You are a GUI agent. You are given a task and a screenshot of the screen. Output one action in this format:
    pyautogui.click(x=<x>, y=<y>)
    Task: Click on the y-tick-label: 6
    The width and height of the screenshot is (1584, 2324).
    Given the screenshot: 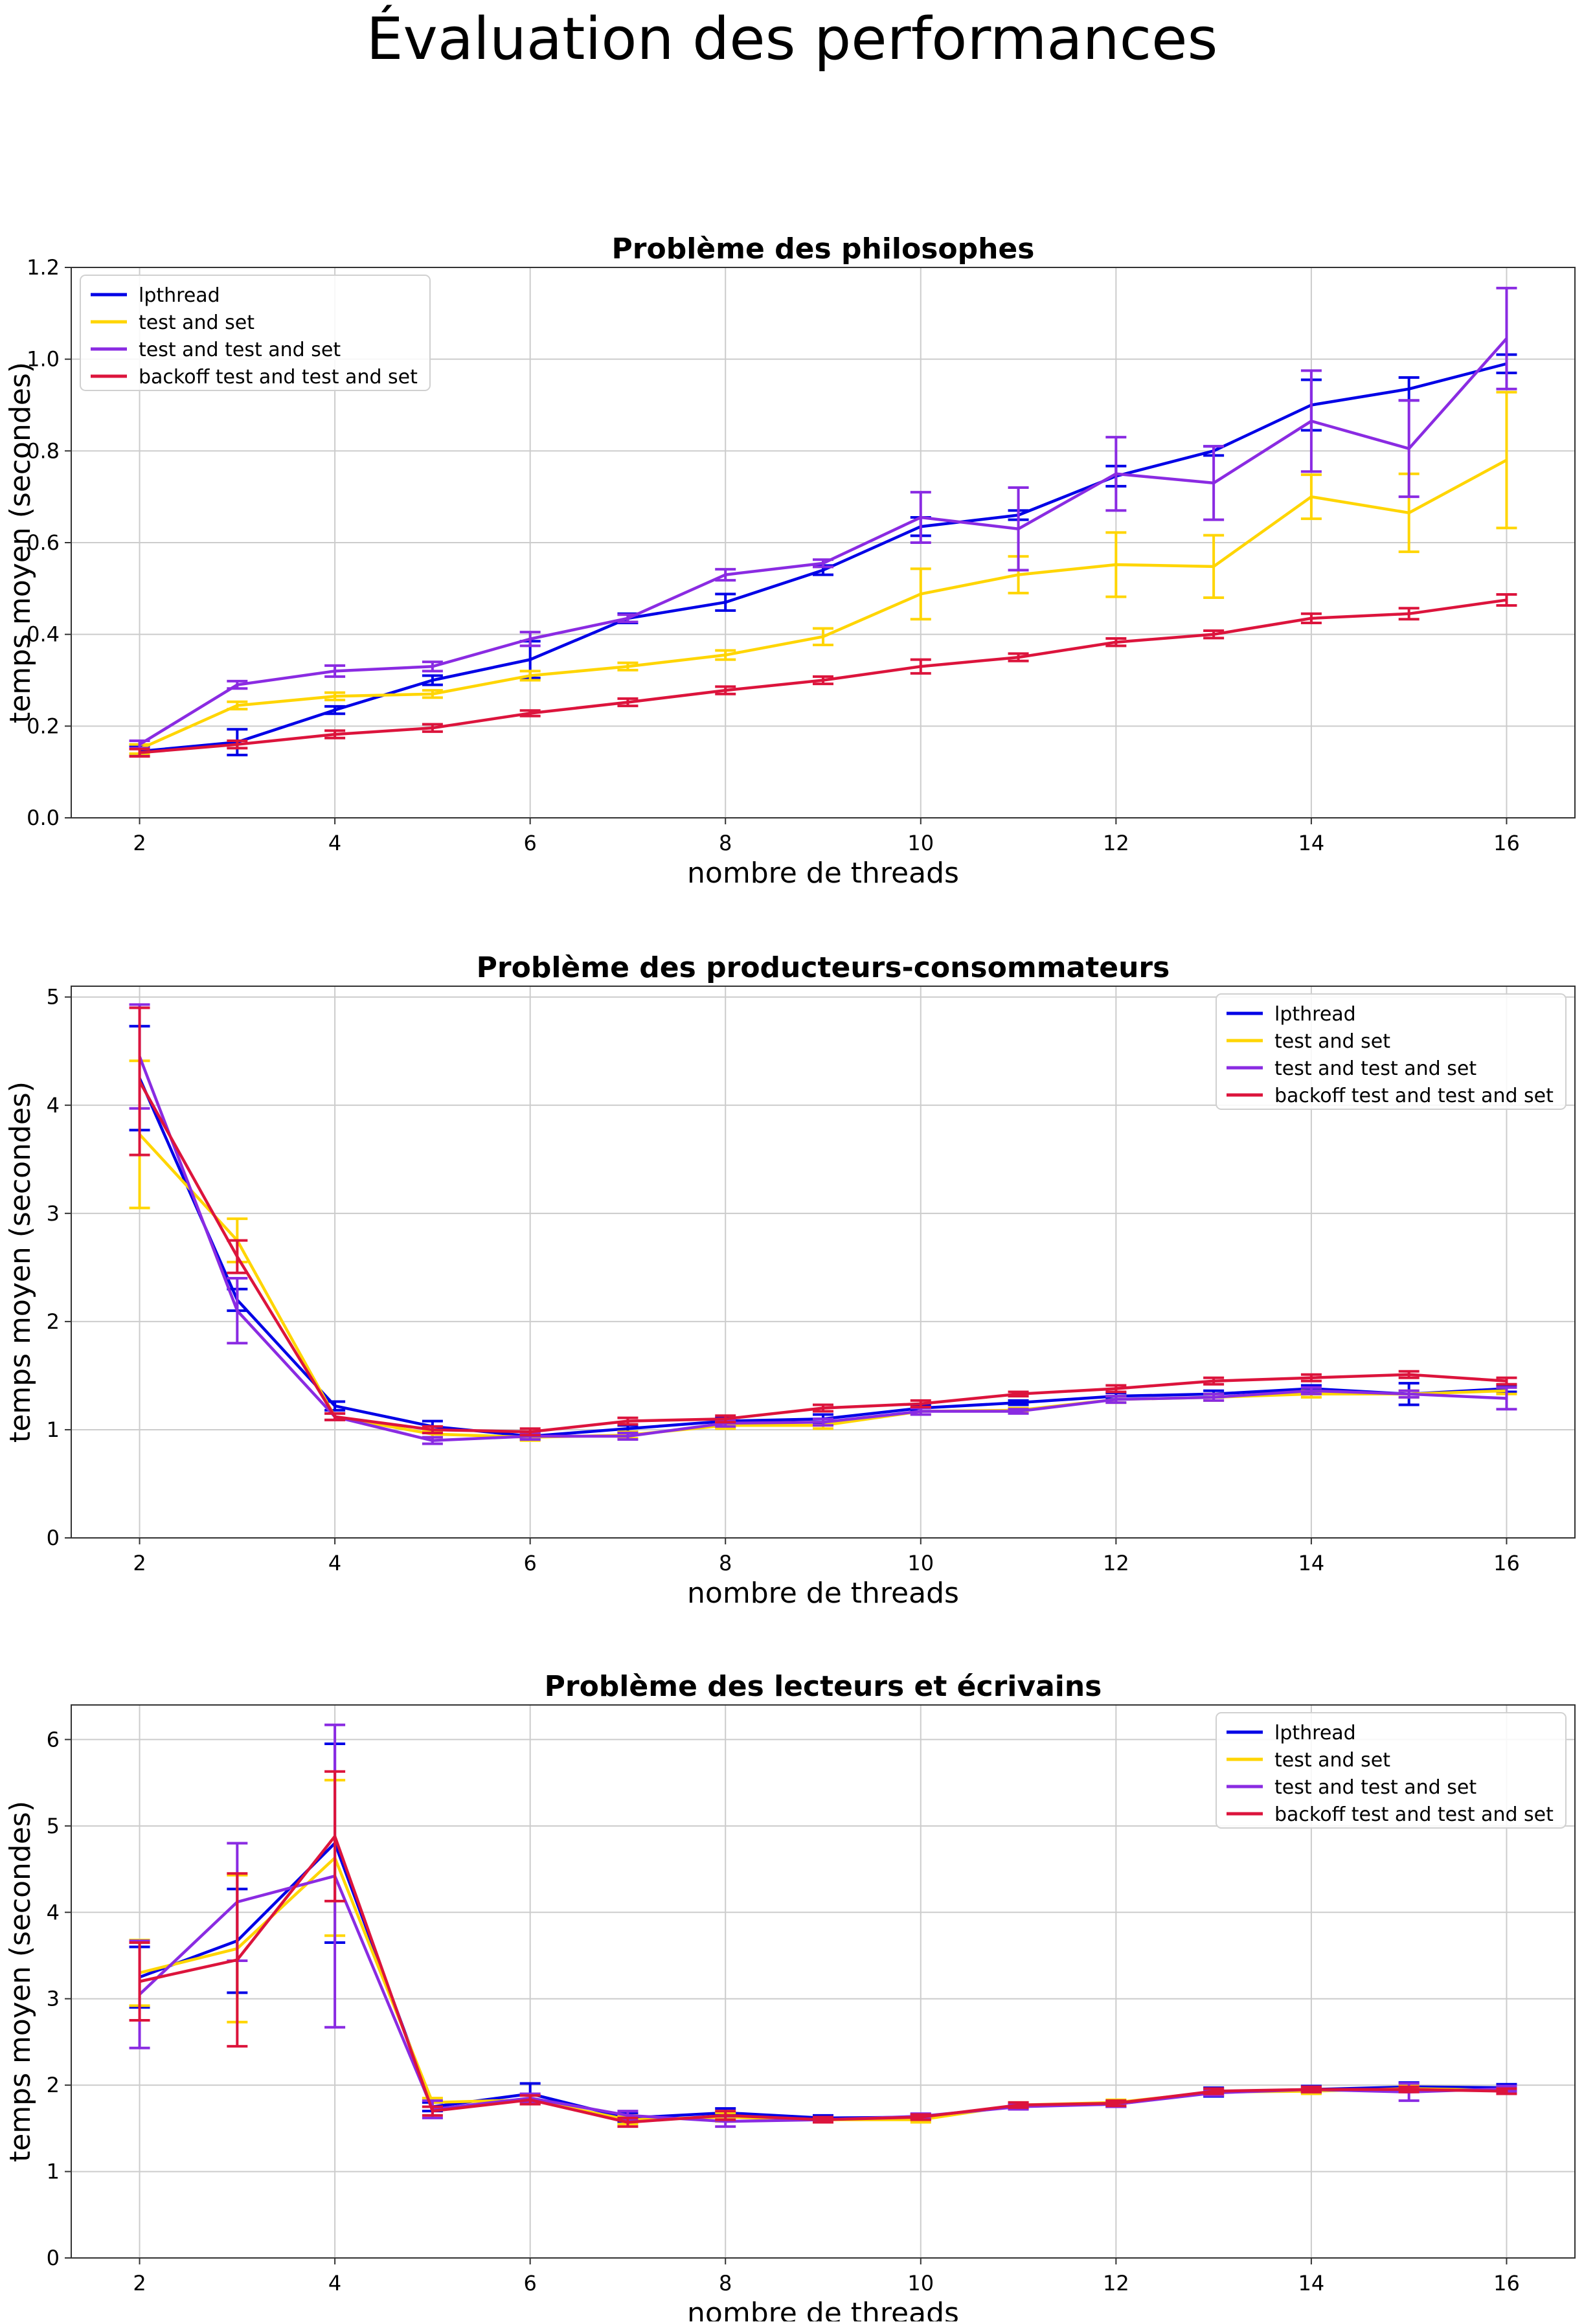 What is the action you would take?
    pyautogui.click(x=53, y=1740)
    